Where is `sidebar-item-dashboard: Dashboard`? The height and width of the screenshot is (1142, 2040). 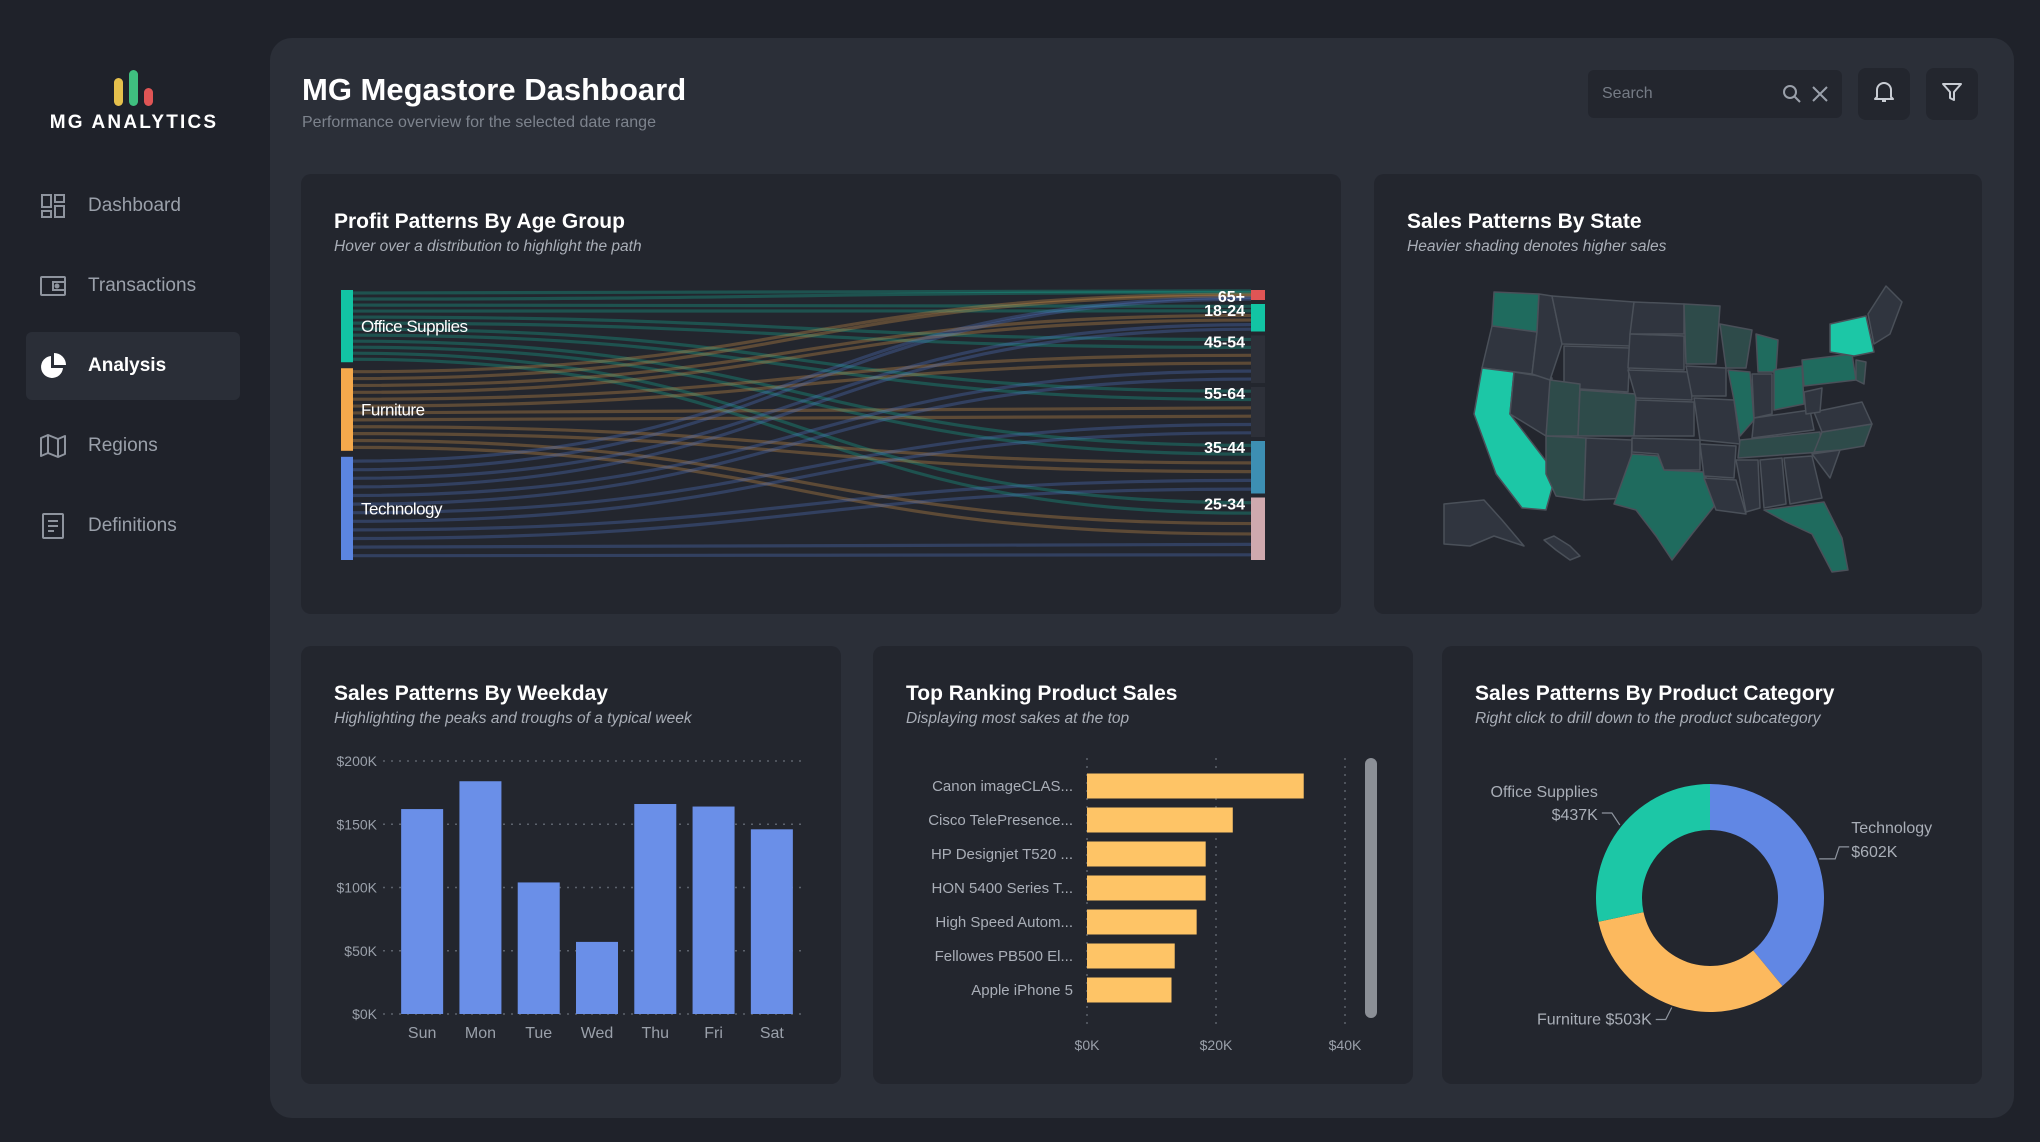
sidebar-item-dashboard: Dashboard is located at coordinates (133, 206).